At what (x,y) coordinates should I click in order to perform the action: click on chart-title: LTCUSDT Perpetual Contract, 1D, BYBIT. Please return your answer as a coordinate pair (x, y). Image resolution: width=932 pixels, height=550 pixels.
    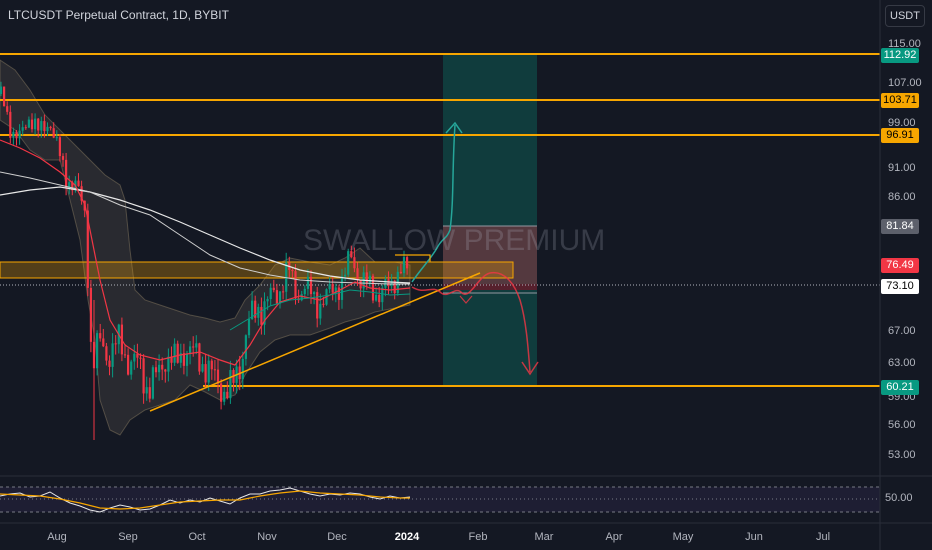
    Looking at the image, I should click on (118, 15).